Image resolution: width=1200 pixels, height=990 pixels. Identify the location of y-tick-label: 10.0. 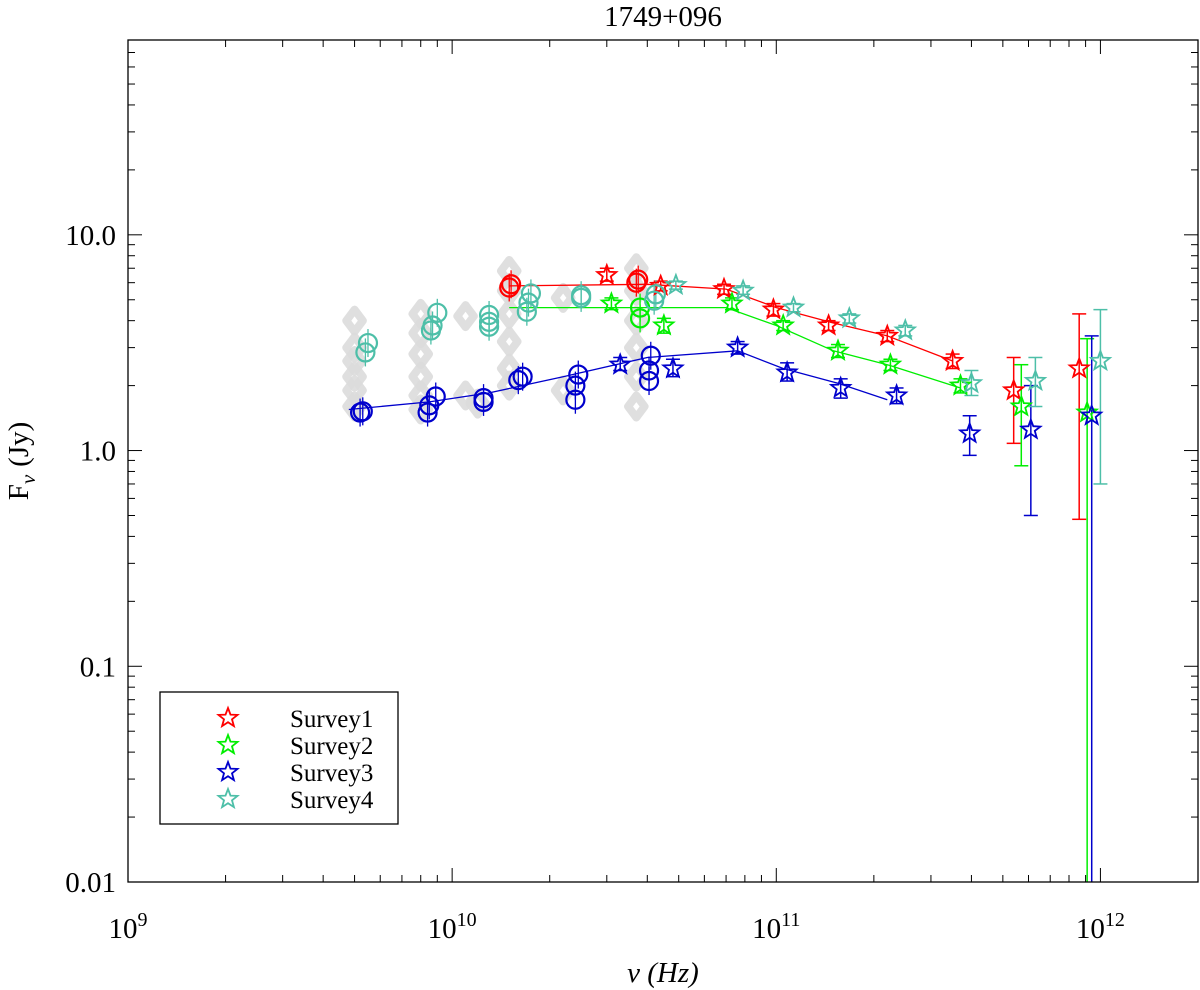
(90, 236).